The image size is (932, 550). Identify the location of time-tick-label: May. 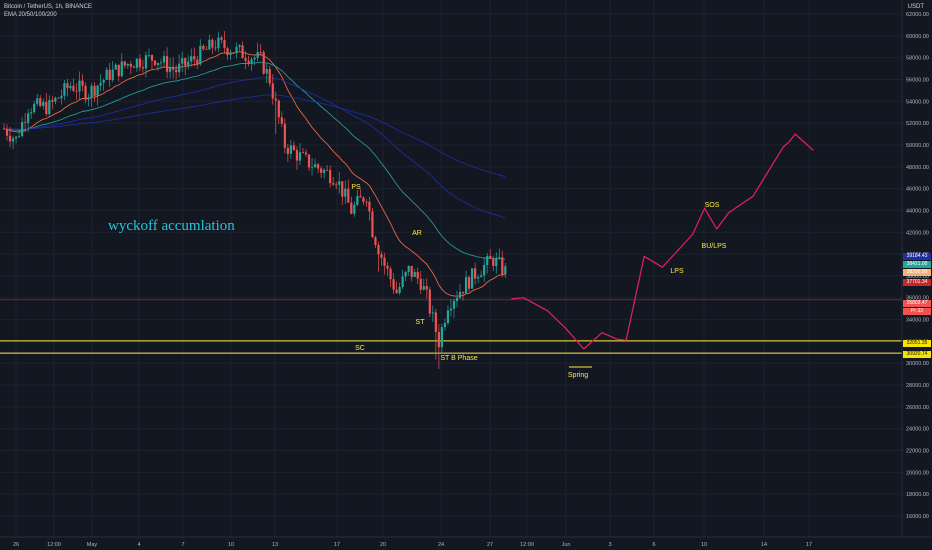
(92, 545).